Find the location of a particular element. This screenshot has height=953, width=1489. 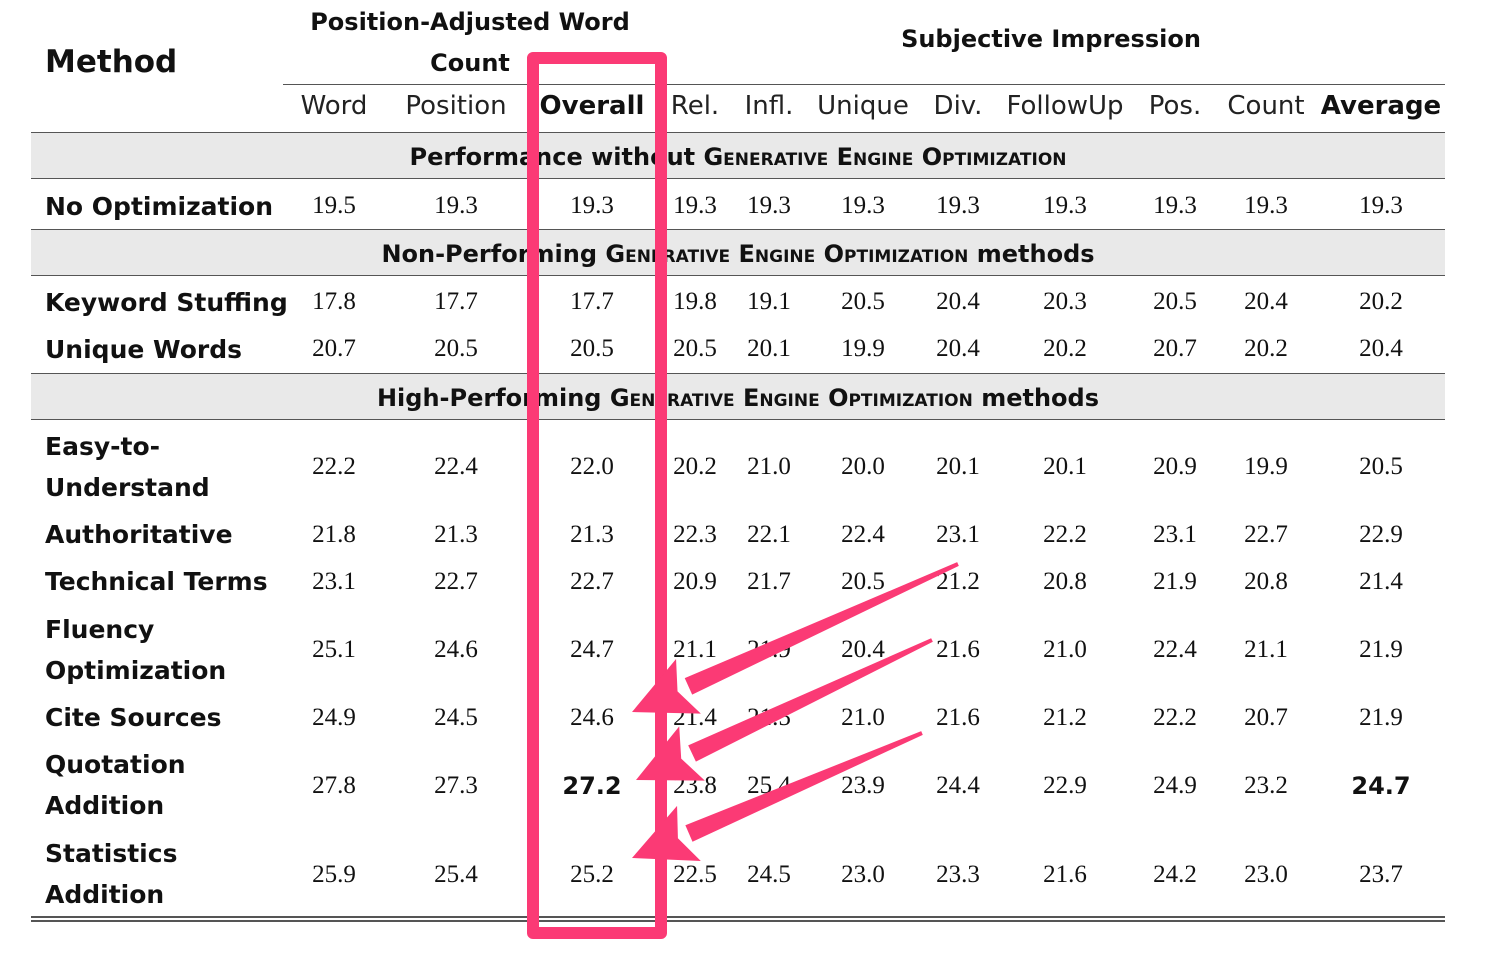

cell-quotation-overall: 27.2 is located at coordinates (592, 786).